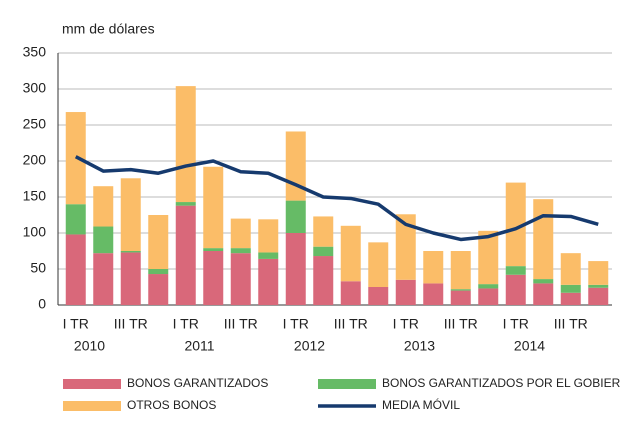 Image resolution: width=621 pixels, height=422 pixels. I want to click on y-tick-label: 50, so click(38, 268).